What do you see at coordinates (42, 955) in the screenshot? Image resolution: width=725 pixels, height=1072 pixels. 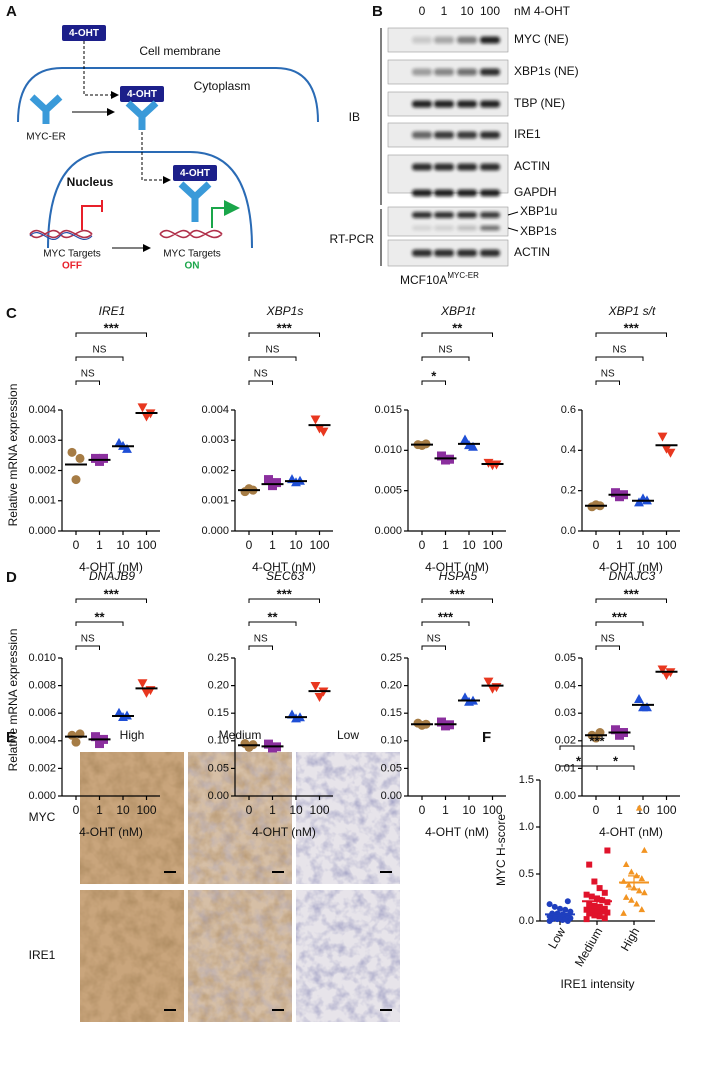 I see `row-label: IRE1` at bounding box center [42, 955].